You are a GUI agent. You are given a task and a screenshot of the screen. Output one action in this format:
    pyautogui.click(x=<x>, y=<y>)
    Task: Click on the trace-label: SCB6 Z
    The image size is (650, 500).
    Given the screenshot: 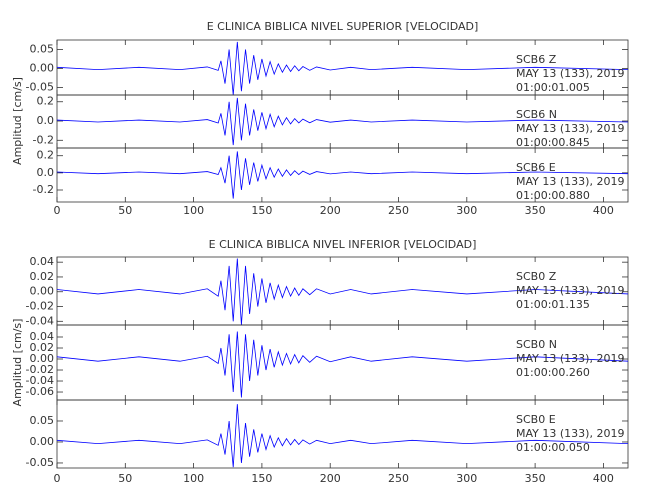 What is the action you would take?
    pyautogui.click(x=536, y=59)
    